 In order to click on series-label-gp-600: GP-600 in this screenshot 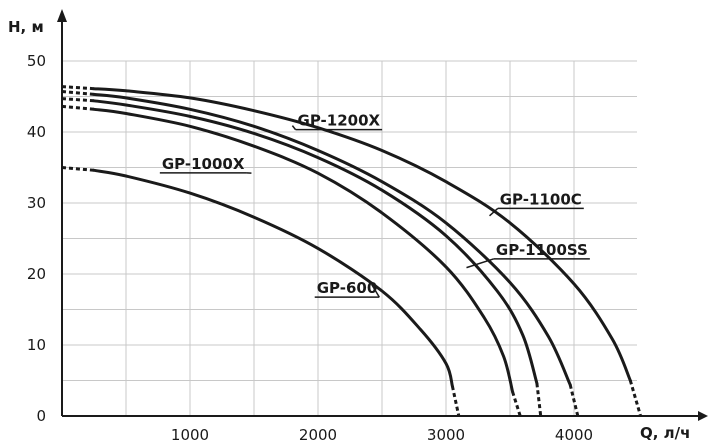, I will do `click(347, 288)`.